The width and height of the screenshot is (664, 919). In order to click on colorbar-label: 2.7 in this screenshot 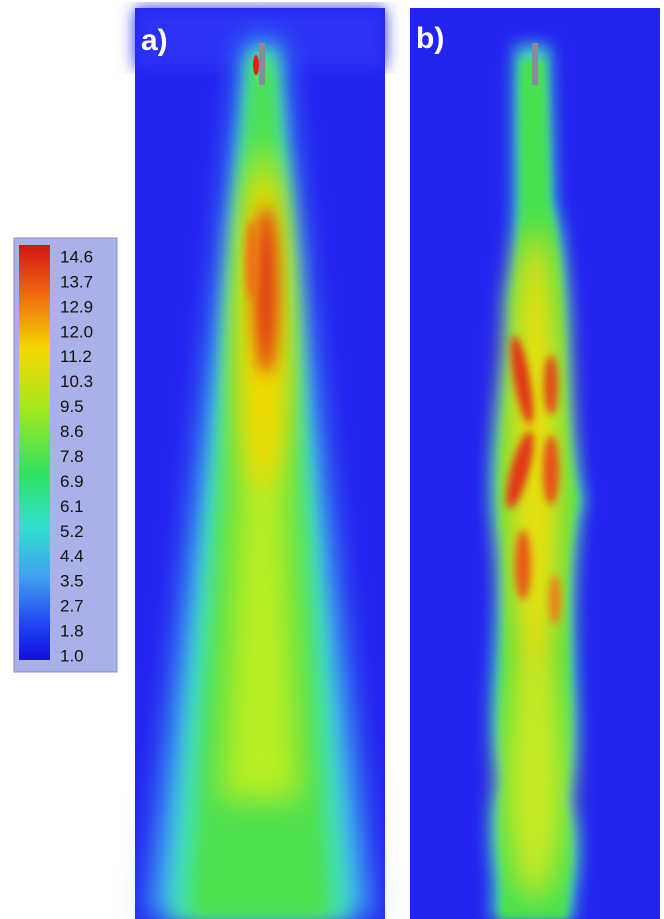, I will do `click(72, 606)`.